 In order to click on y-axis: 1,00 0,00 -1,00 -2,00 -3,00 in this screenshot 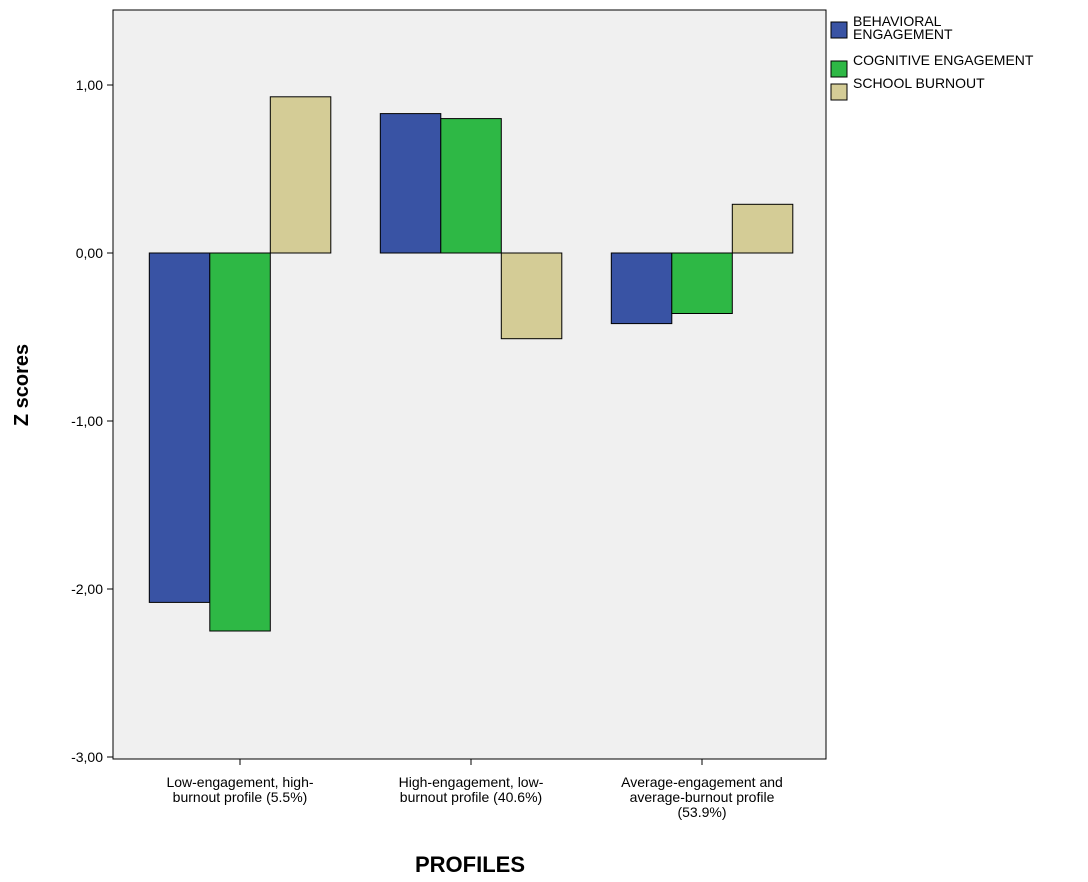, I will do `click(92, 421)`.